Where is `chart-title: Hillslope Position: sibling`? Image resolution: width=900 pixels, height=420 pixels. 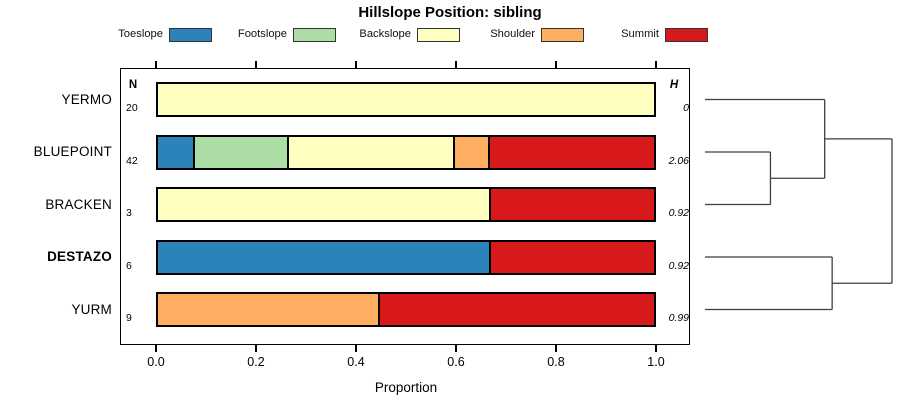
chart-title: Hillslope Position: sibling is located at coordinates (450, 12).